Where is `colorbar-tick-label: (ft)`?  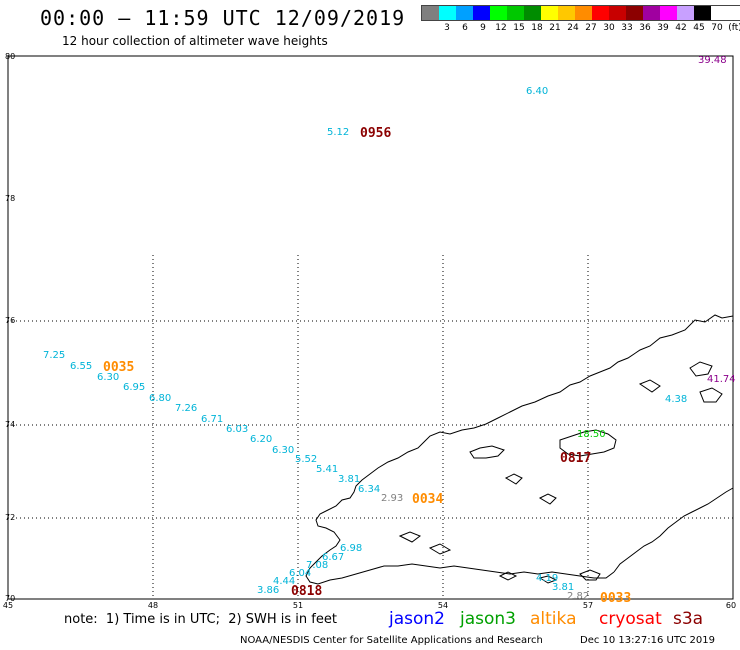 colorbar-tick-label: (ft) is located at coordinates (734, 28).